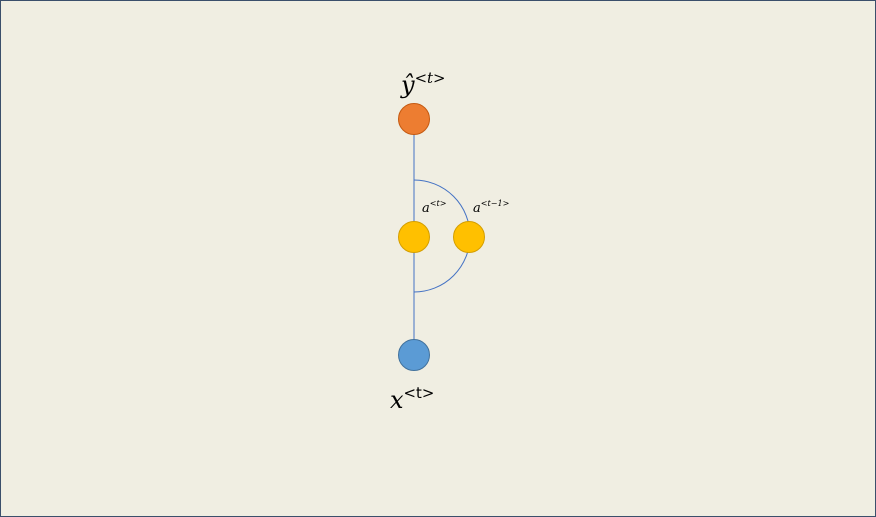 This screenshot has width=876, height=517. I want to click on input-label: x<t>, so click(412, 399).